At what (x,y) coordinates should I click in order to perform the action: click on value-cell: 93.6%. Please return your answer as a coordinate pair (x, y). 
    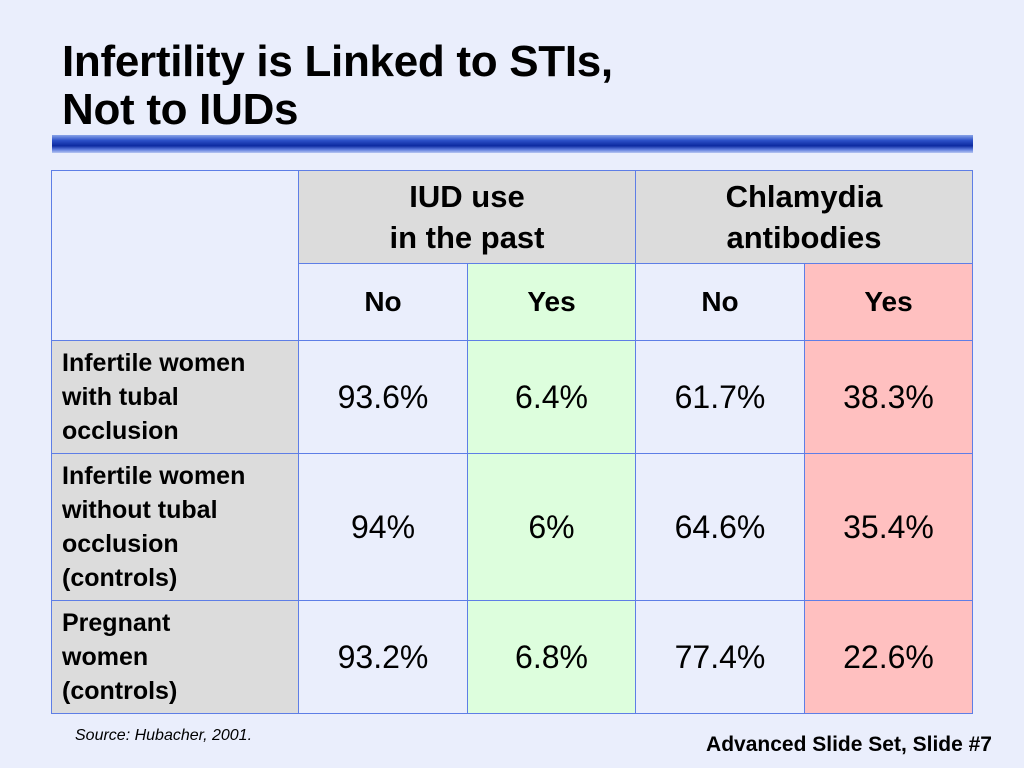
    Looking at the image, I should click on (383, 397).